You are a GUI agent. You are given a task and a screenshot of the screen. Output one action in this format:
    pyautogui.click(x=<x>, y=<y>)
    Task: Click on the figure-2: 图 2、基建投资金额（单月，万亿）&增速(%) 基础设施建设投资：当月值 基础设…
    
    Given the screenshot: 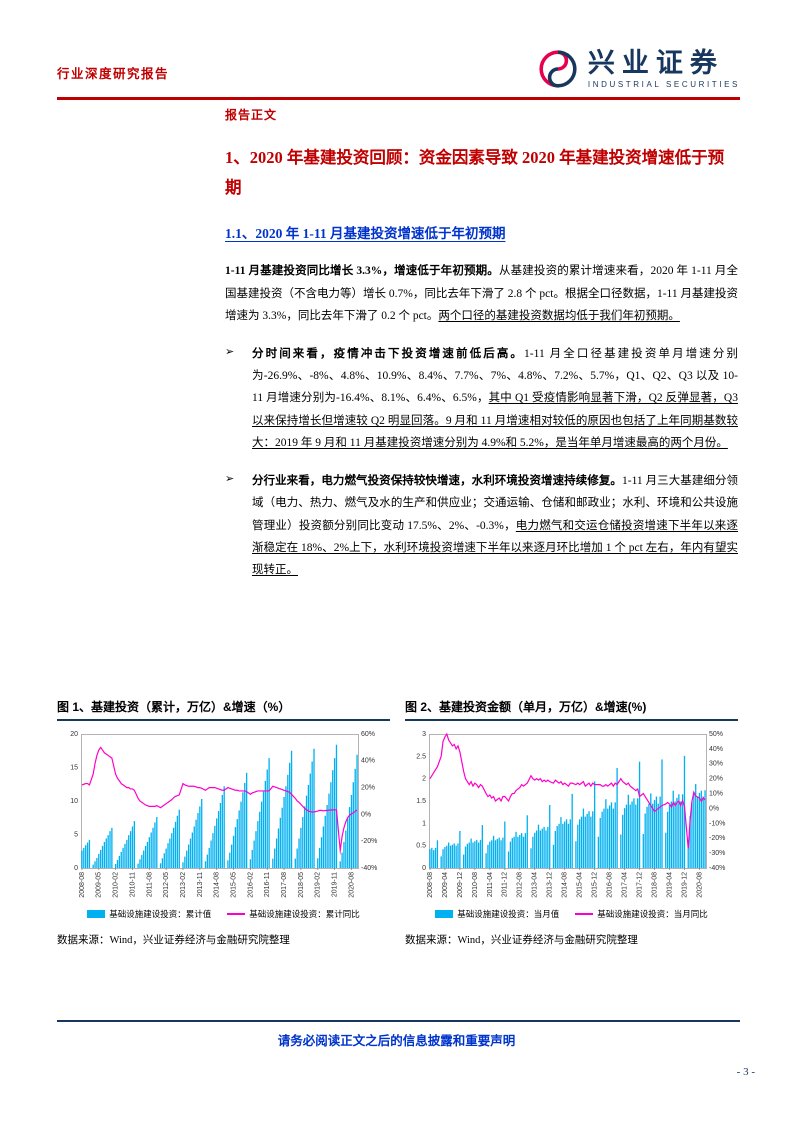 What is the action you would take?
    pyautogui.click(x=571, y=822)
    